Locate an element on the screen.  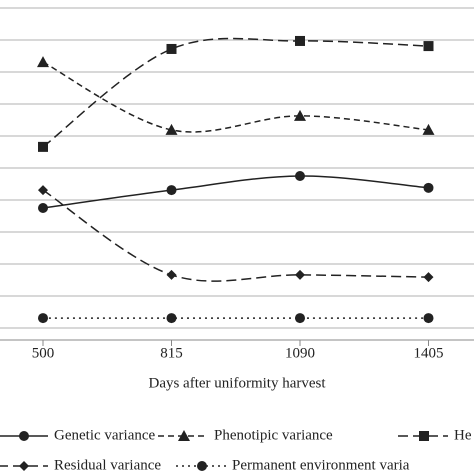
x-tick-label: 1405 is located at coordinates (429, 353).